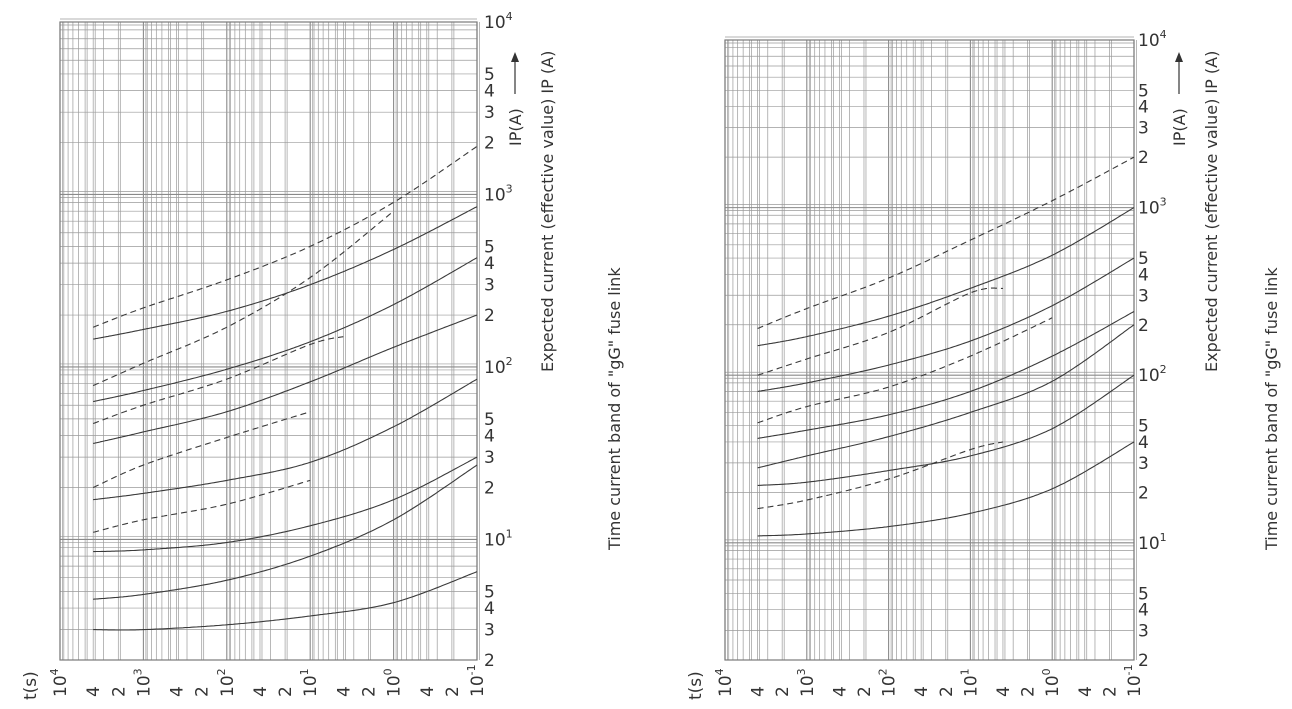 This screenshot has width=1292, height=709. What do you see at coordinates (806, 682) in the screenshot?
I see `x-tick-label: 103` at bounding box center [806, 682].